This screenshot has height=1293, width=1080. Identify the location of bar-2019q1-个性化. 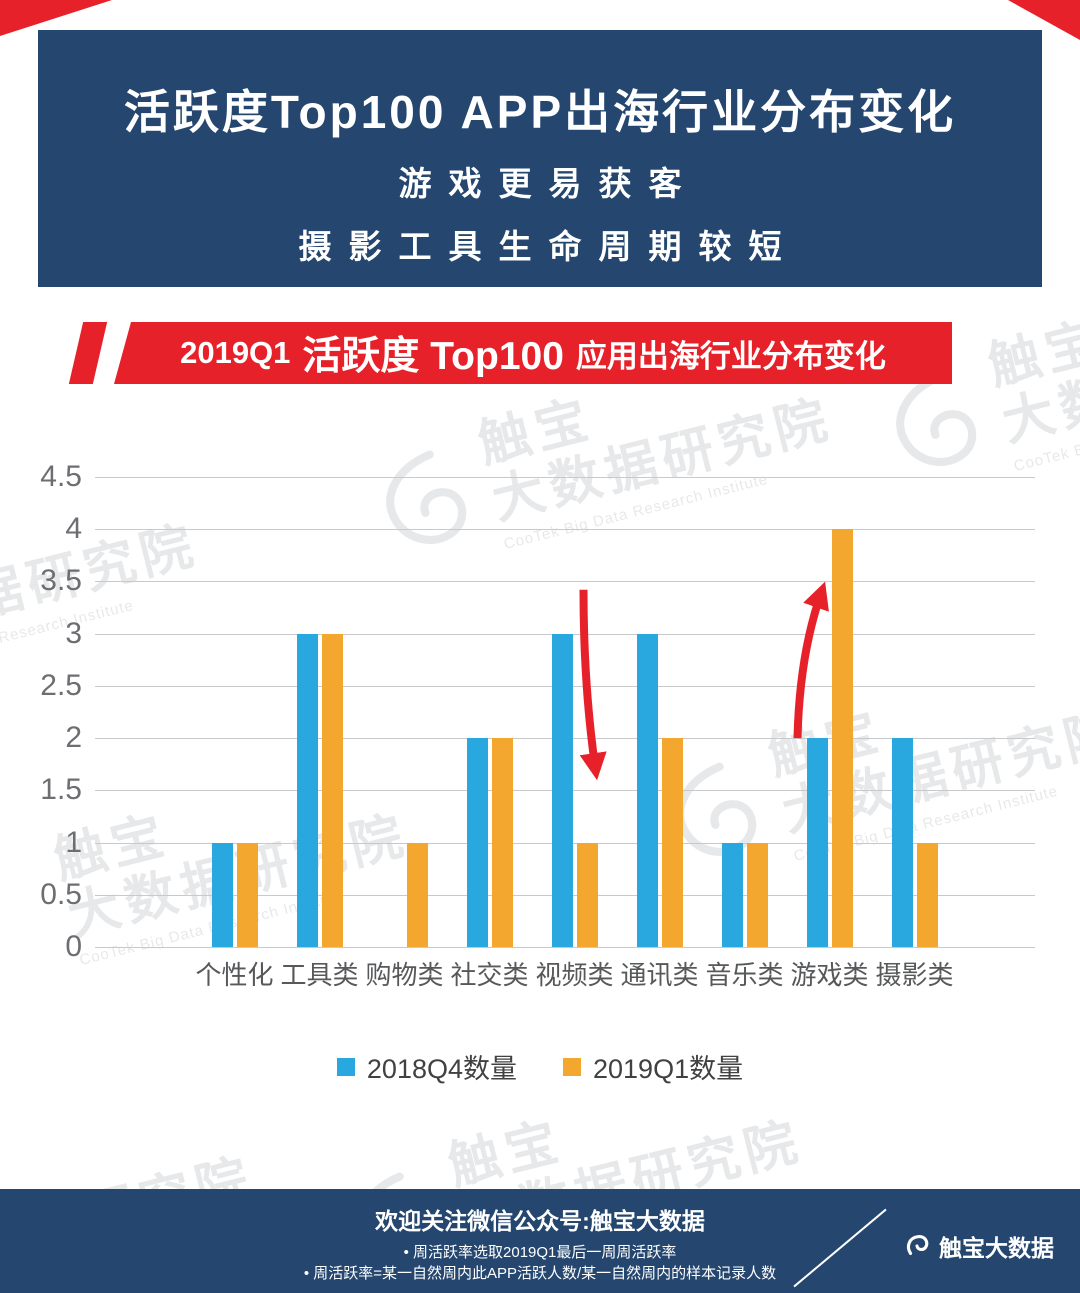
(247, 894).